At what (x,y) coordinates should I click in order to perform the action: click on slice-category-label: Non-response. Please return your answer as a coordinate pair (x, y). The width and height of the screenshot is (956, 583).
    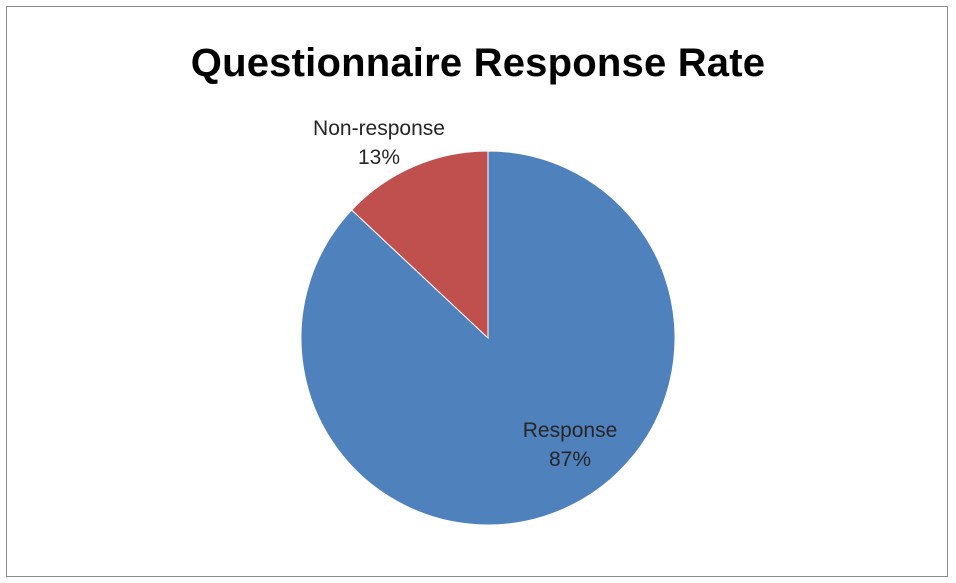
    Looking at the image, I should click on (379, 128).